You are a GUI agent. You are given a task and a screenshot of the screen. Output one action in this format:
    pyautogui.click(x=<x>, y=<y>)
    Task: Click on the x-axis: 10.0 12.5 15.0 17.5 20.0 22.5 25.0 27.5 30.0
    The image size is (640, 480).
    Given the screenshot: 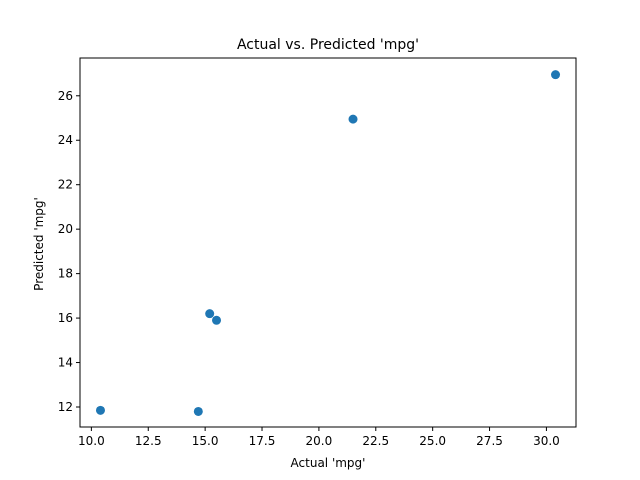 What is the action you would take?
    pyautogui.click(x=319, y=437)
    